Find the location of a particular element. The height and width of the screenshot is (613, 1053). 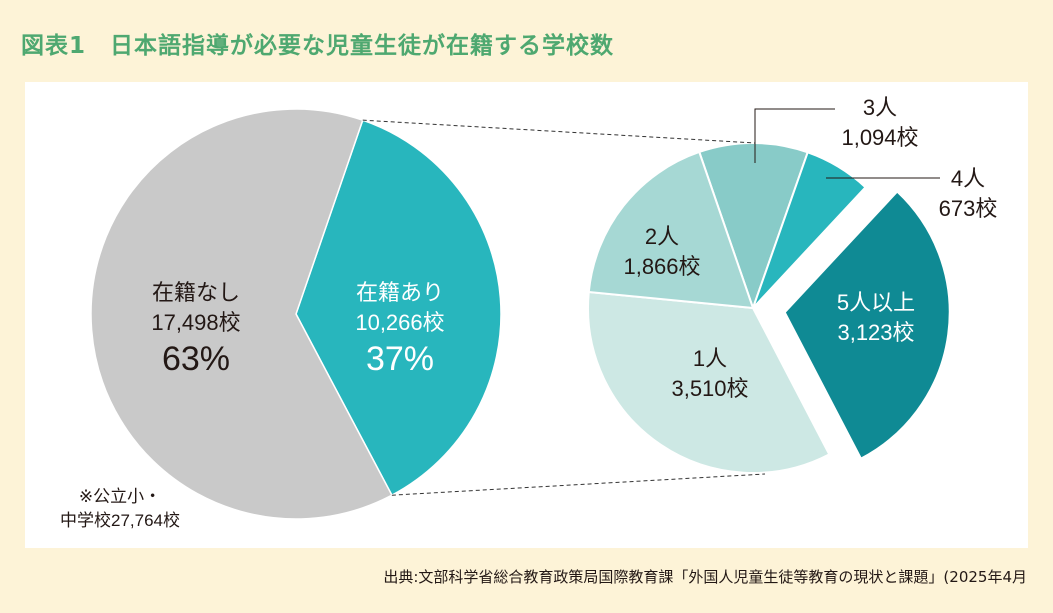

label-1人-line: 3,510校 is located at coordinates (709, 388).